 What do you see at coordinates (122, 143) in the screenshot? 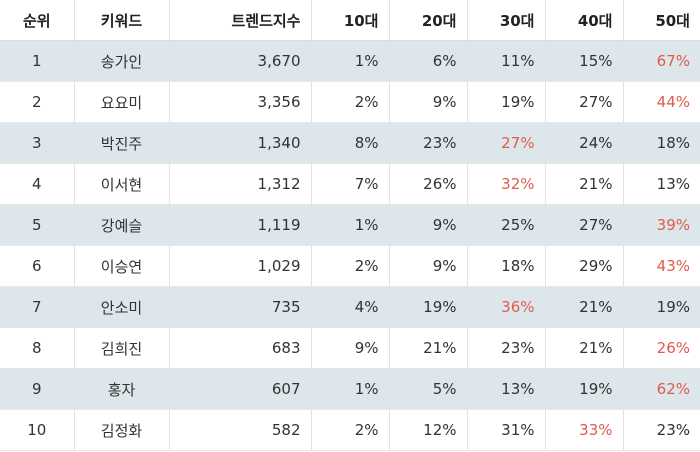
I see `keyword-cell: 박진주` at bounding box center [122, 143].